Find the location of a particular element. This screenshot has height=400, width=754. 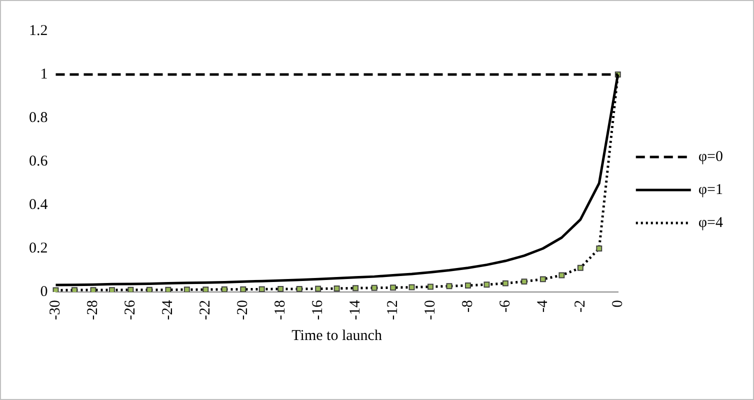

x-tick-label: -28 is located at coordinates (93, 310).